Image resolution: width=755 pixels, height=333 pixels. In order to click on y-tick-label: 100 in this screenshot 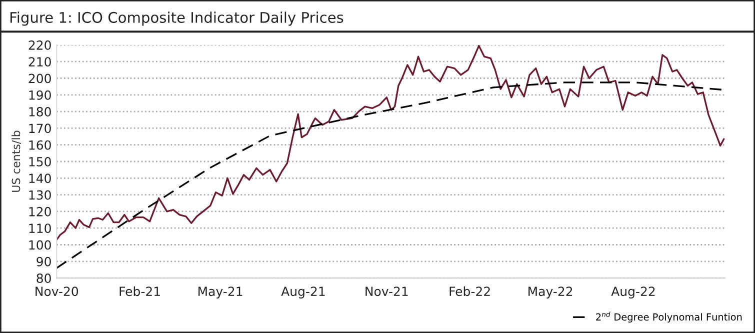, I will do `click(40, 245)`.